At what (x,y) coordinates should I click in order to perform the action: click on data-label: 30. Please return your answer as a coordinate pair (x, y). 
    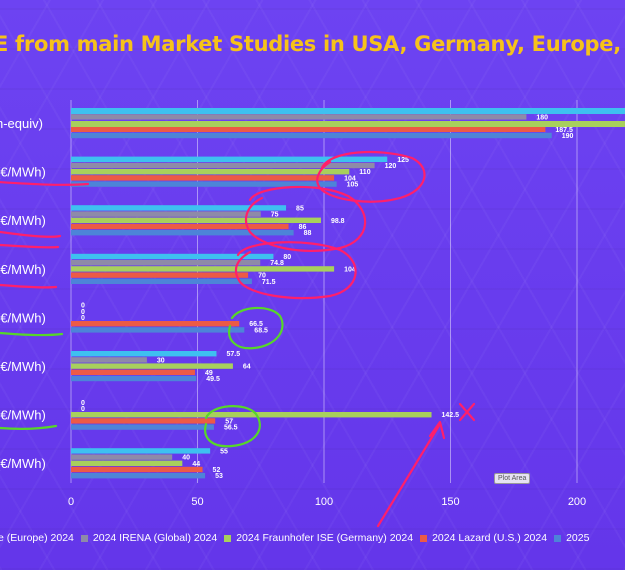
    Looking at the image, I should click on (161, 360).